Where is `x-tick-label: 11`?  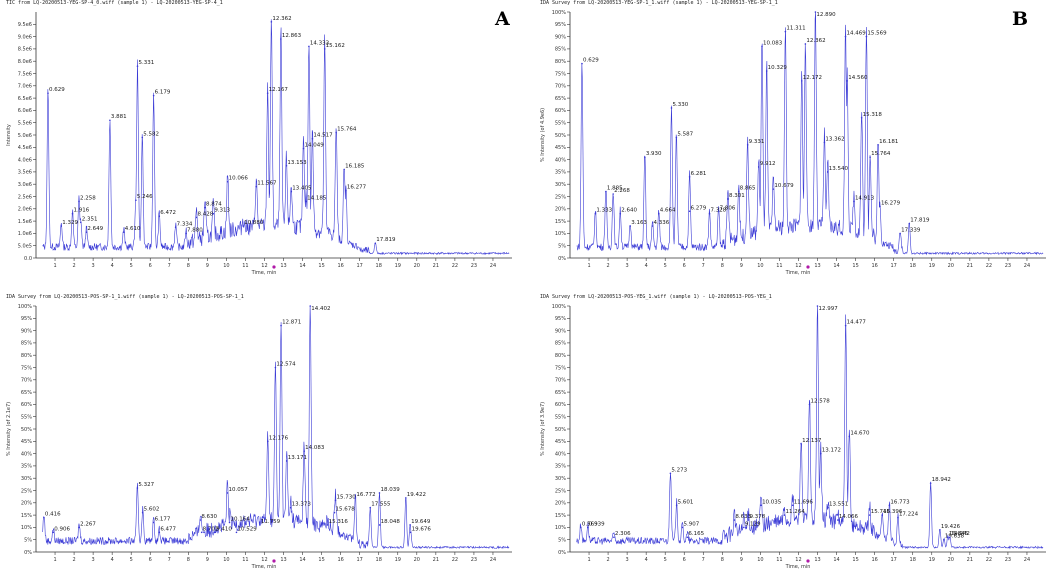 x-tick-label: 11 is located at coordinates (779, 266).